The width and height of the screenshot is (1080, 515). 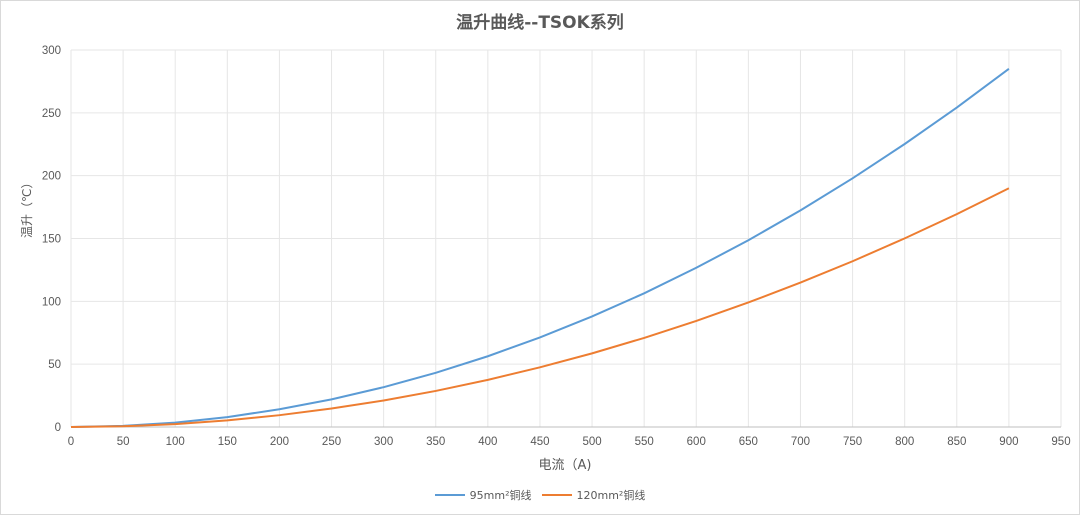 What do you see at coordinates (696, 442) in the screenshot?
I see `x-tick-label: 600` at bounding box center [696, 442].